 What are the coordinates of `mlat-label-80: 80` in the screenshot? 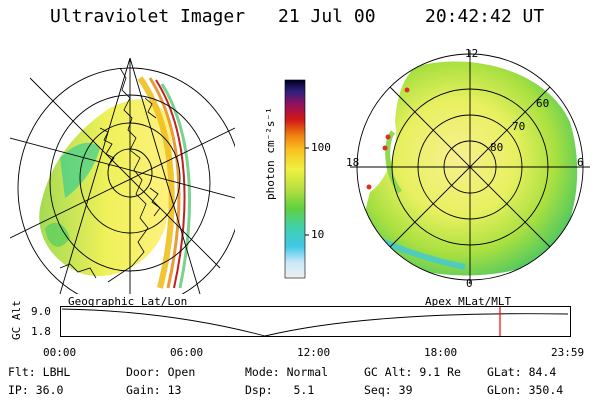 It's located at (497, 147).